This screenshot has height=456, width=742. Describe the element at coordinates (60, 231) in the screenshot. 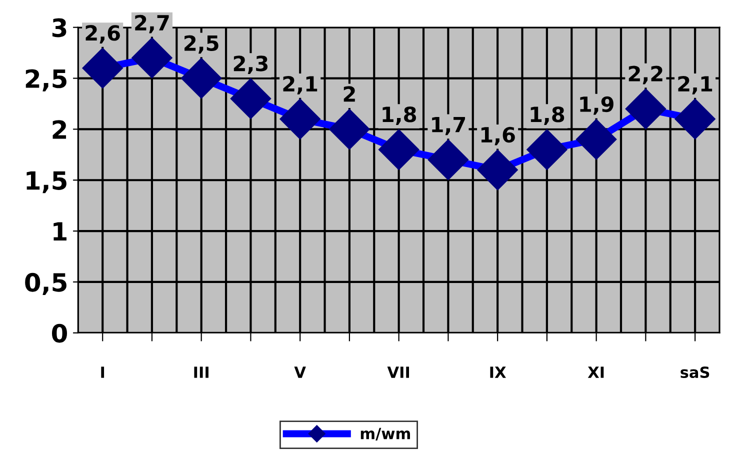

I see `y-tick-label: 1` at that location.